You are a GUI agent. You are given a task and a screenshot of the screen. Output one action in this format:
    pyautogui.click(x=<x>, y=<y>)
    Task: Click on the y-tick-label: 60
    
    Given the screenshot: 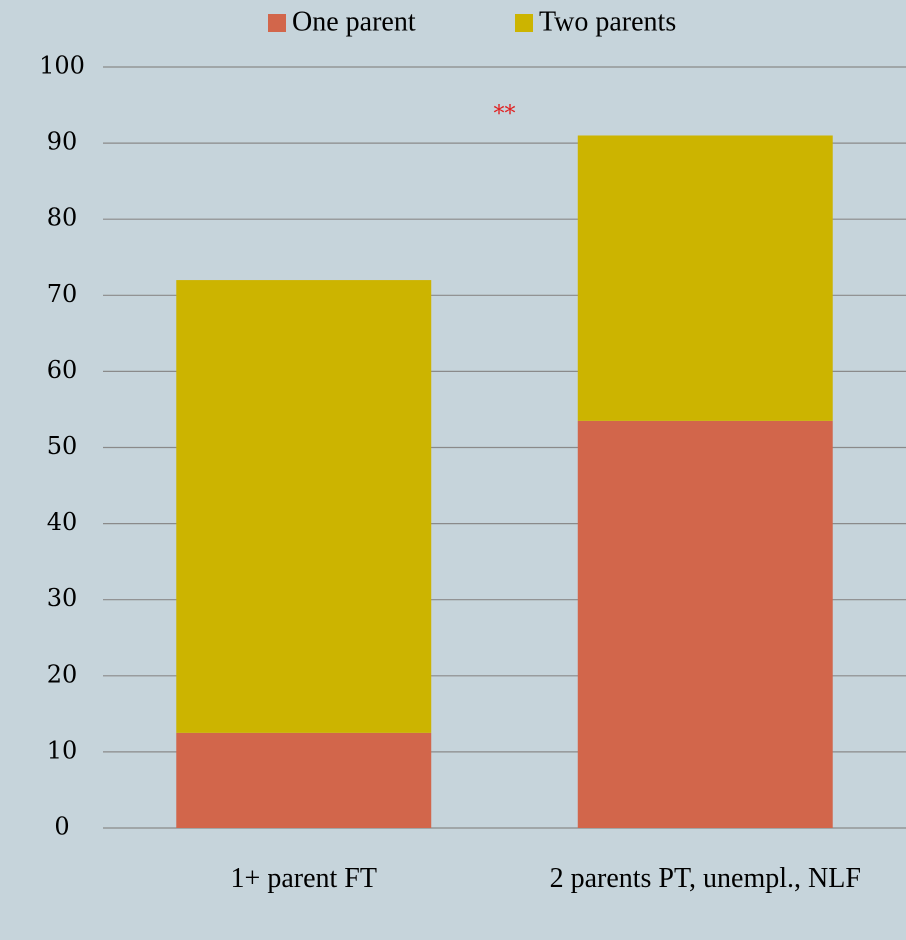 What is the action you would take?
    pyautogui.click(x=62, y=370)
    